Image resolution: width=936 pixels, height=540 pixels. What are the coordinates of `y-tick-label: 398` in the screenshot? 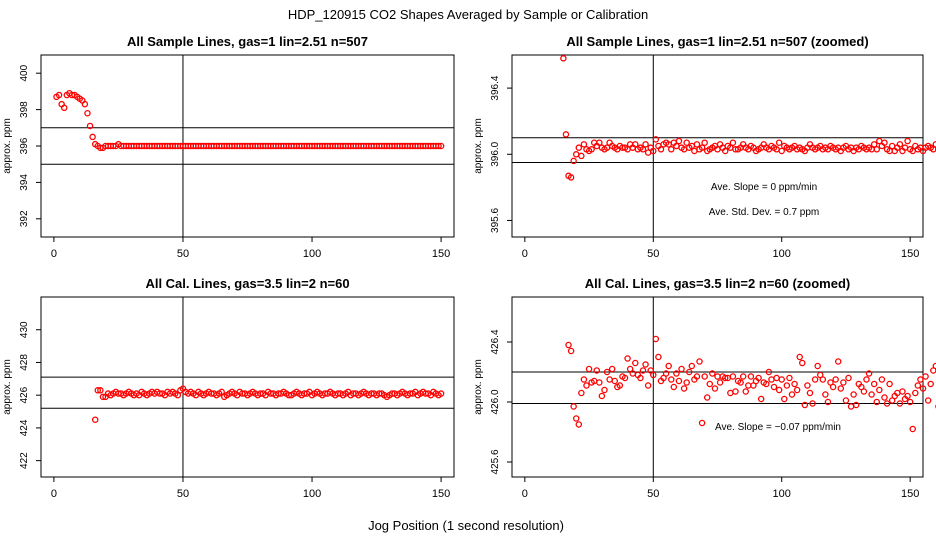 It's located at (24, 109).